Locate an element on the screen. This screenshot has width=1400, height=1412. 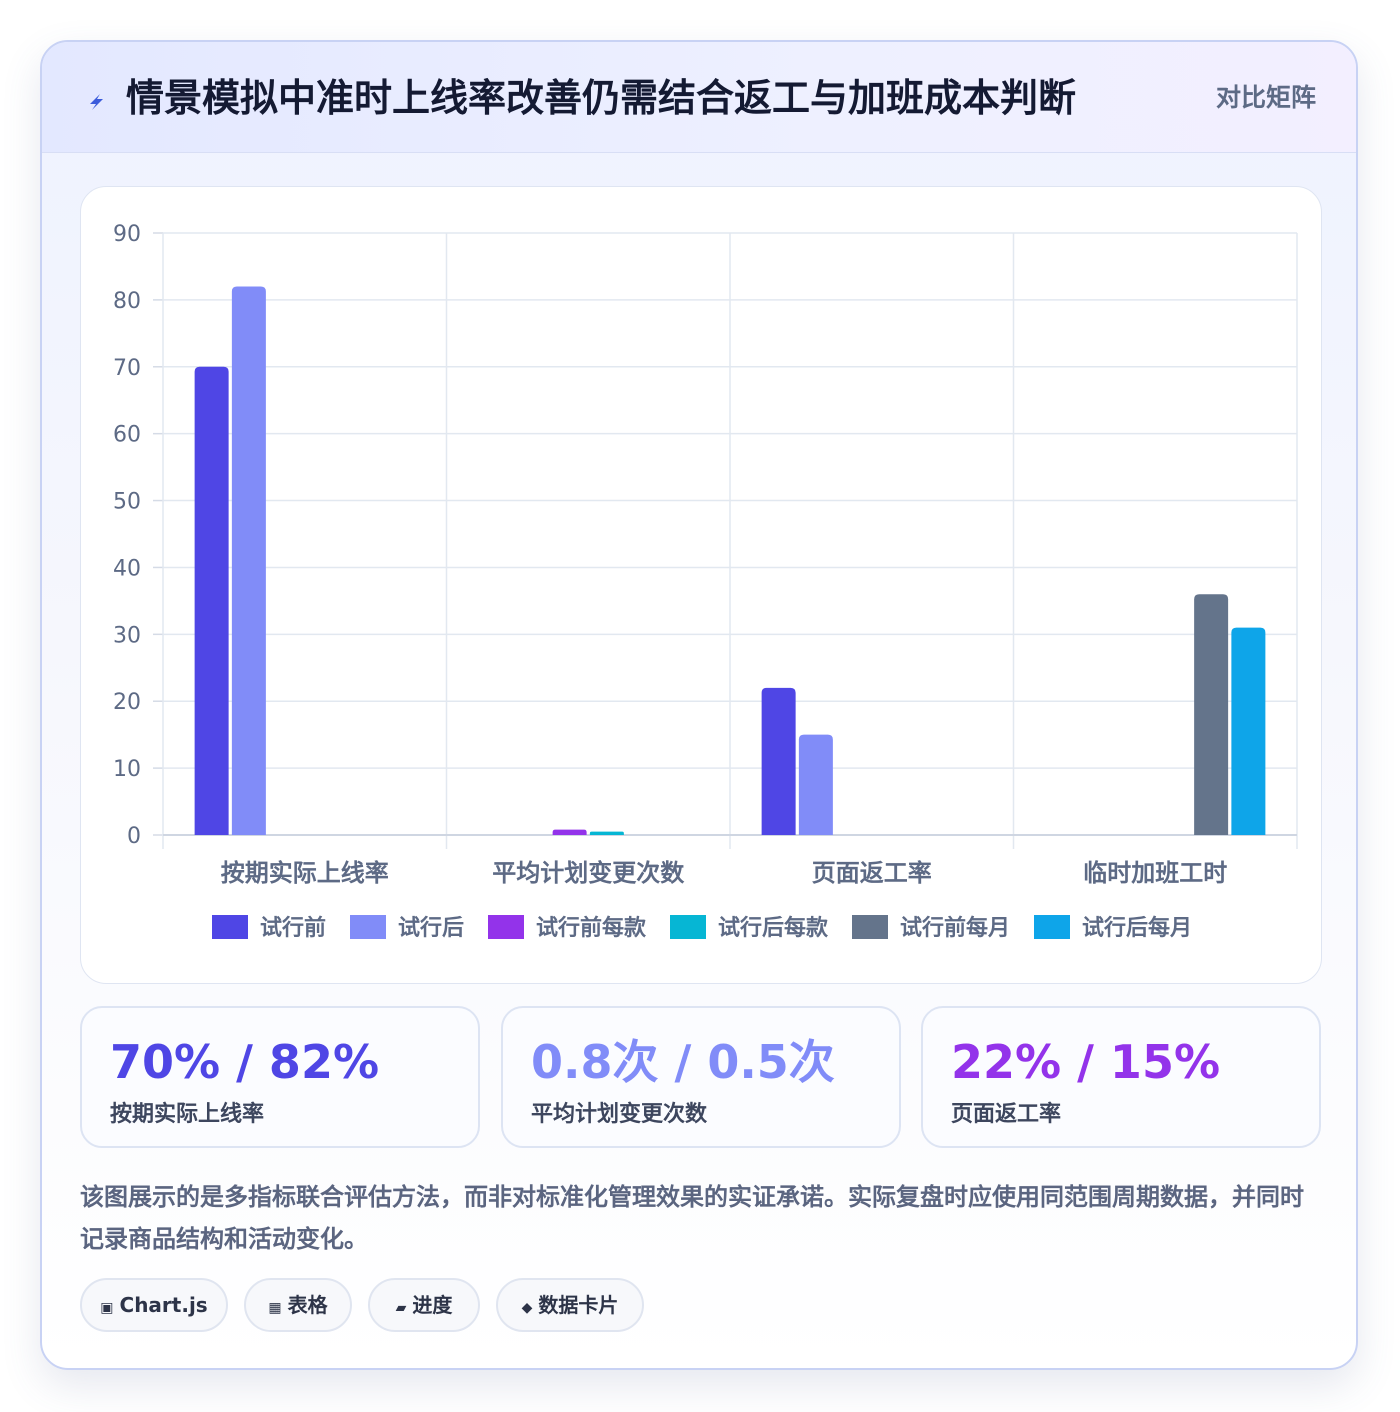
tag-label: 数据卡片 is located at coordinates (578, 1305).